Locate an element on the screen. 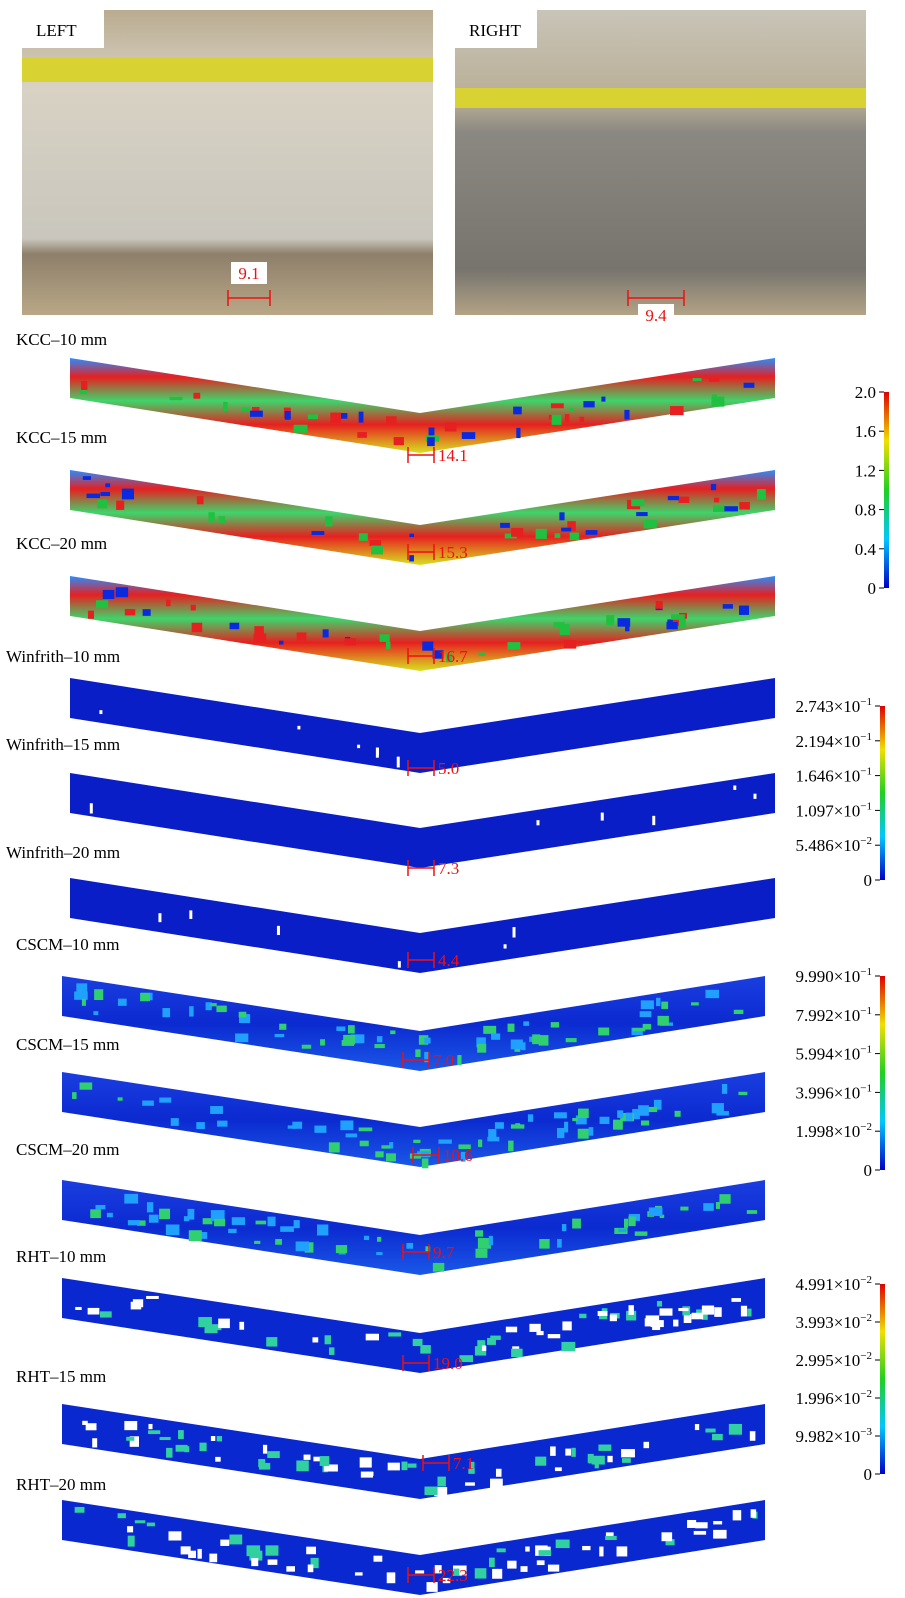  label-exponent: −1 is located at coordinates (866, 1050).